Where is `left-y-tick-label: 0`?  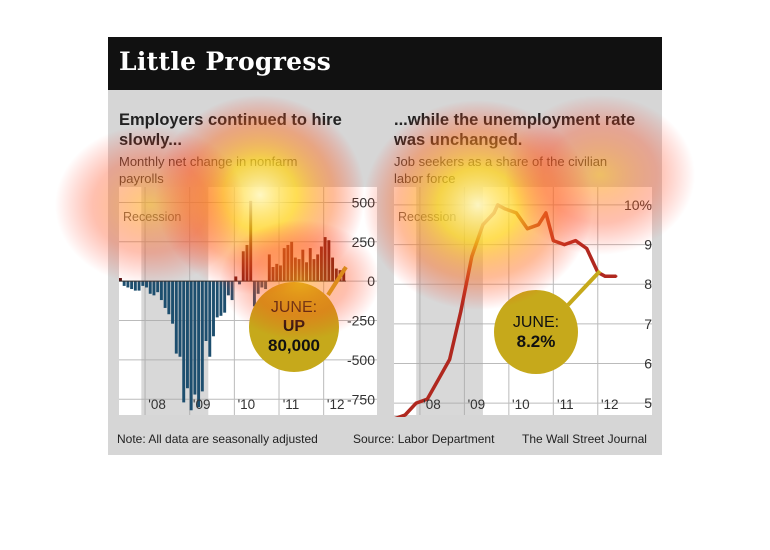 left-y-tick-label: 0 is located at coordinates (371, 281).